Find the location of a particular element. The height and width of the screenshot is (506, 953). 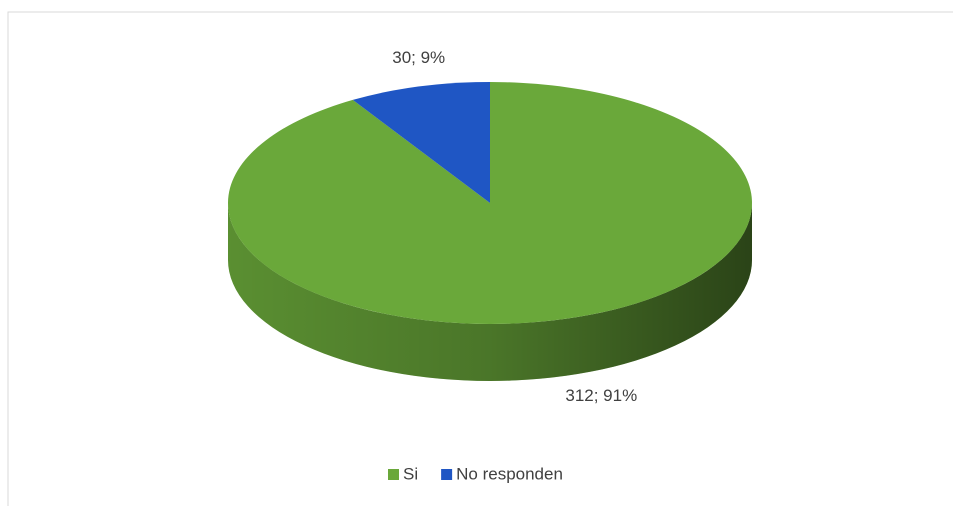

data-label: 312; 91% is located at coordinates (601, 395).